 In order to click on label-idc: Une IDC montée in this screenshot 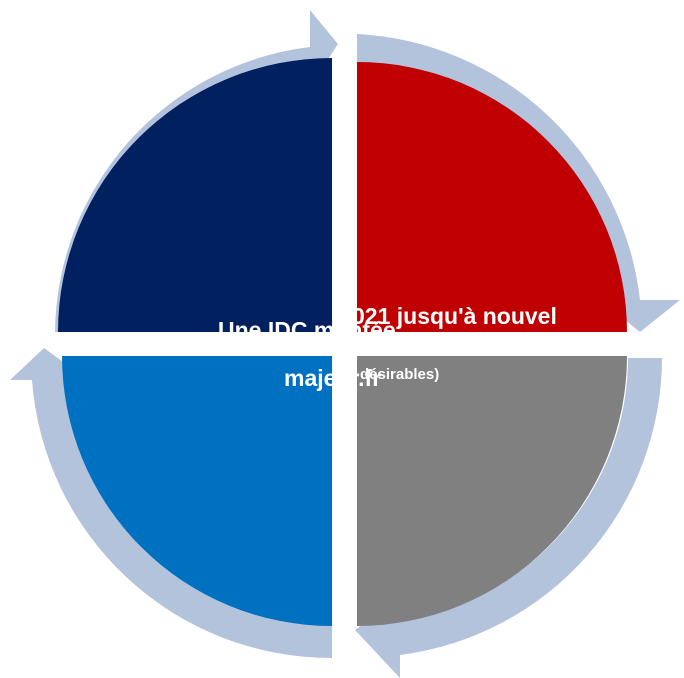, I will do `click(307, 330)`.